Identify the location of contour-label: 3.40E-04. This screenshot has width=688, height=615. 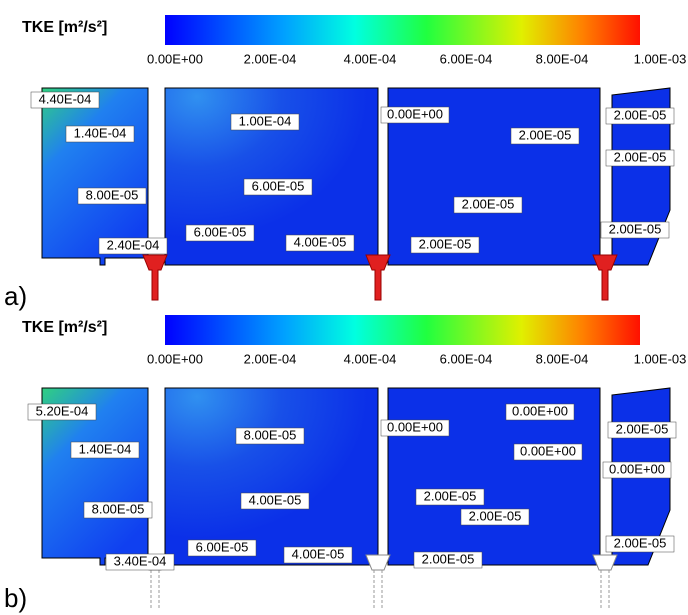
(140, 560).